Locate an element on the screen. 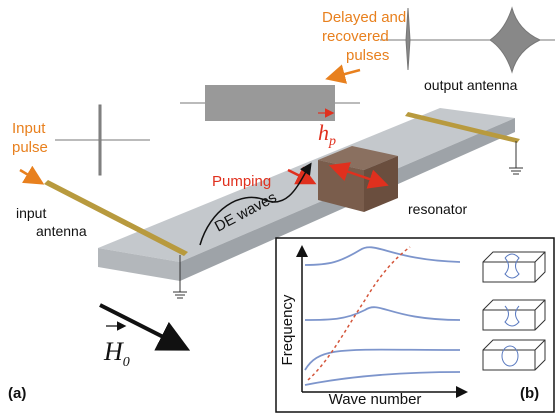  output-arrow is located at coordinates (343, 74).